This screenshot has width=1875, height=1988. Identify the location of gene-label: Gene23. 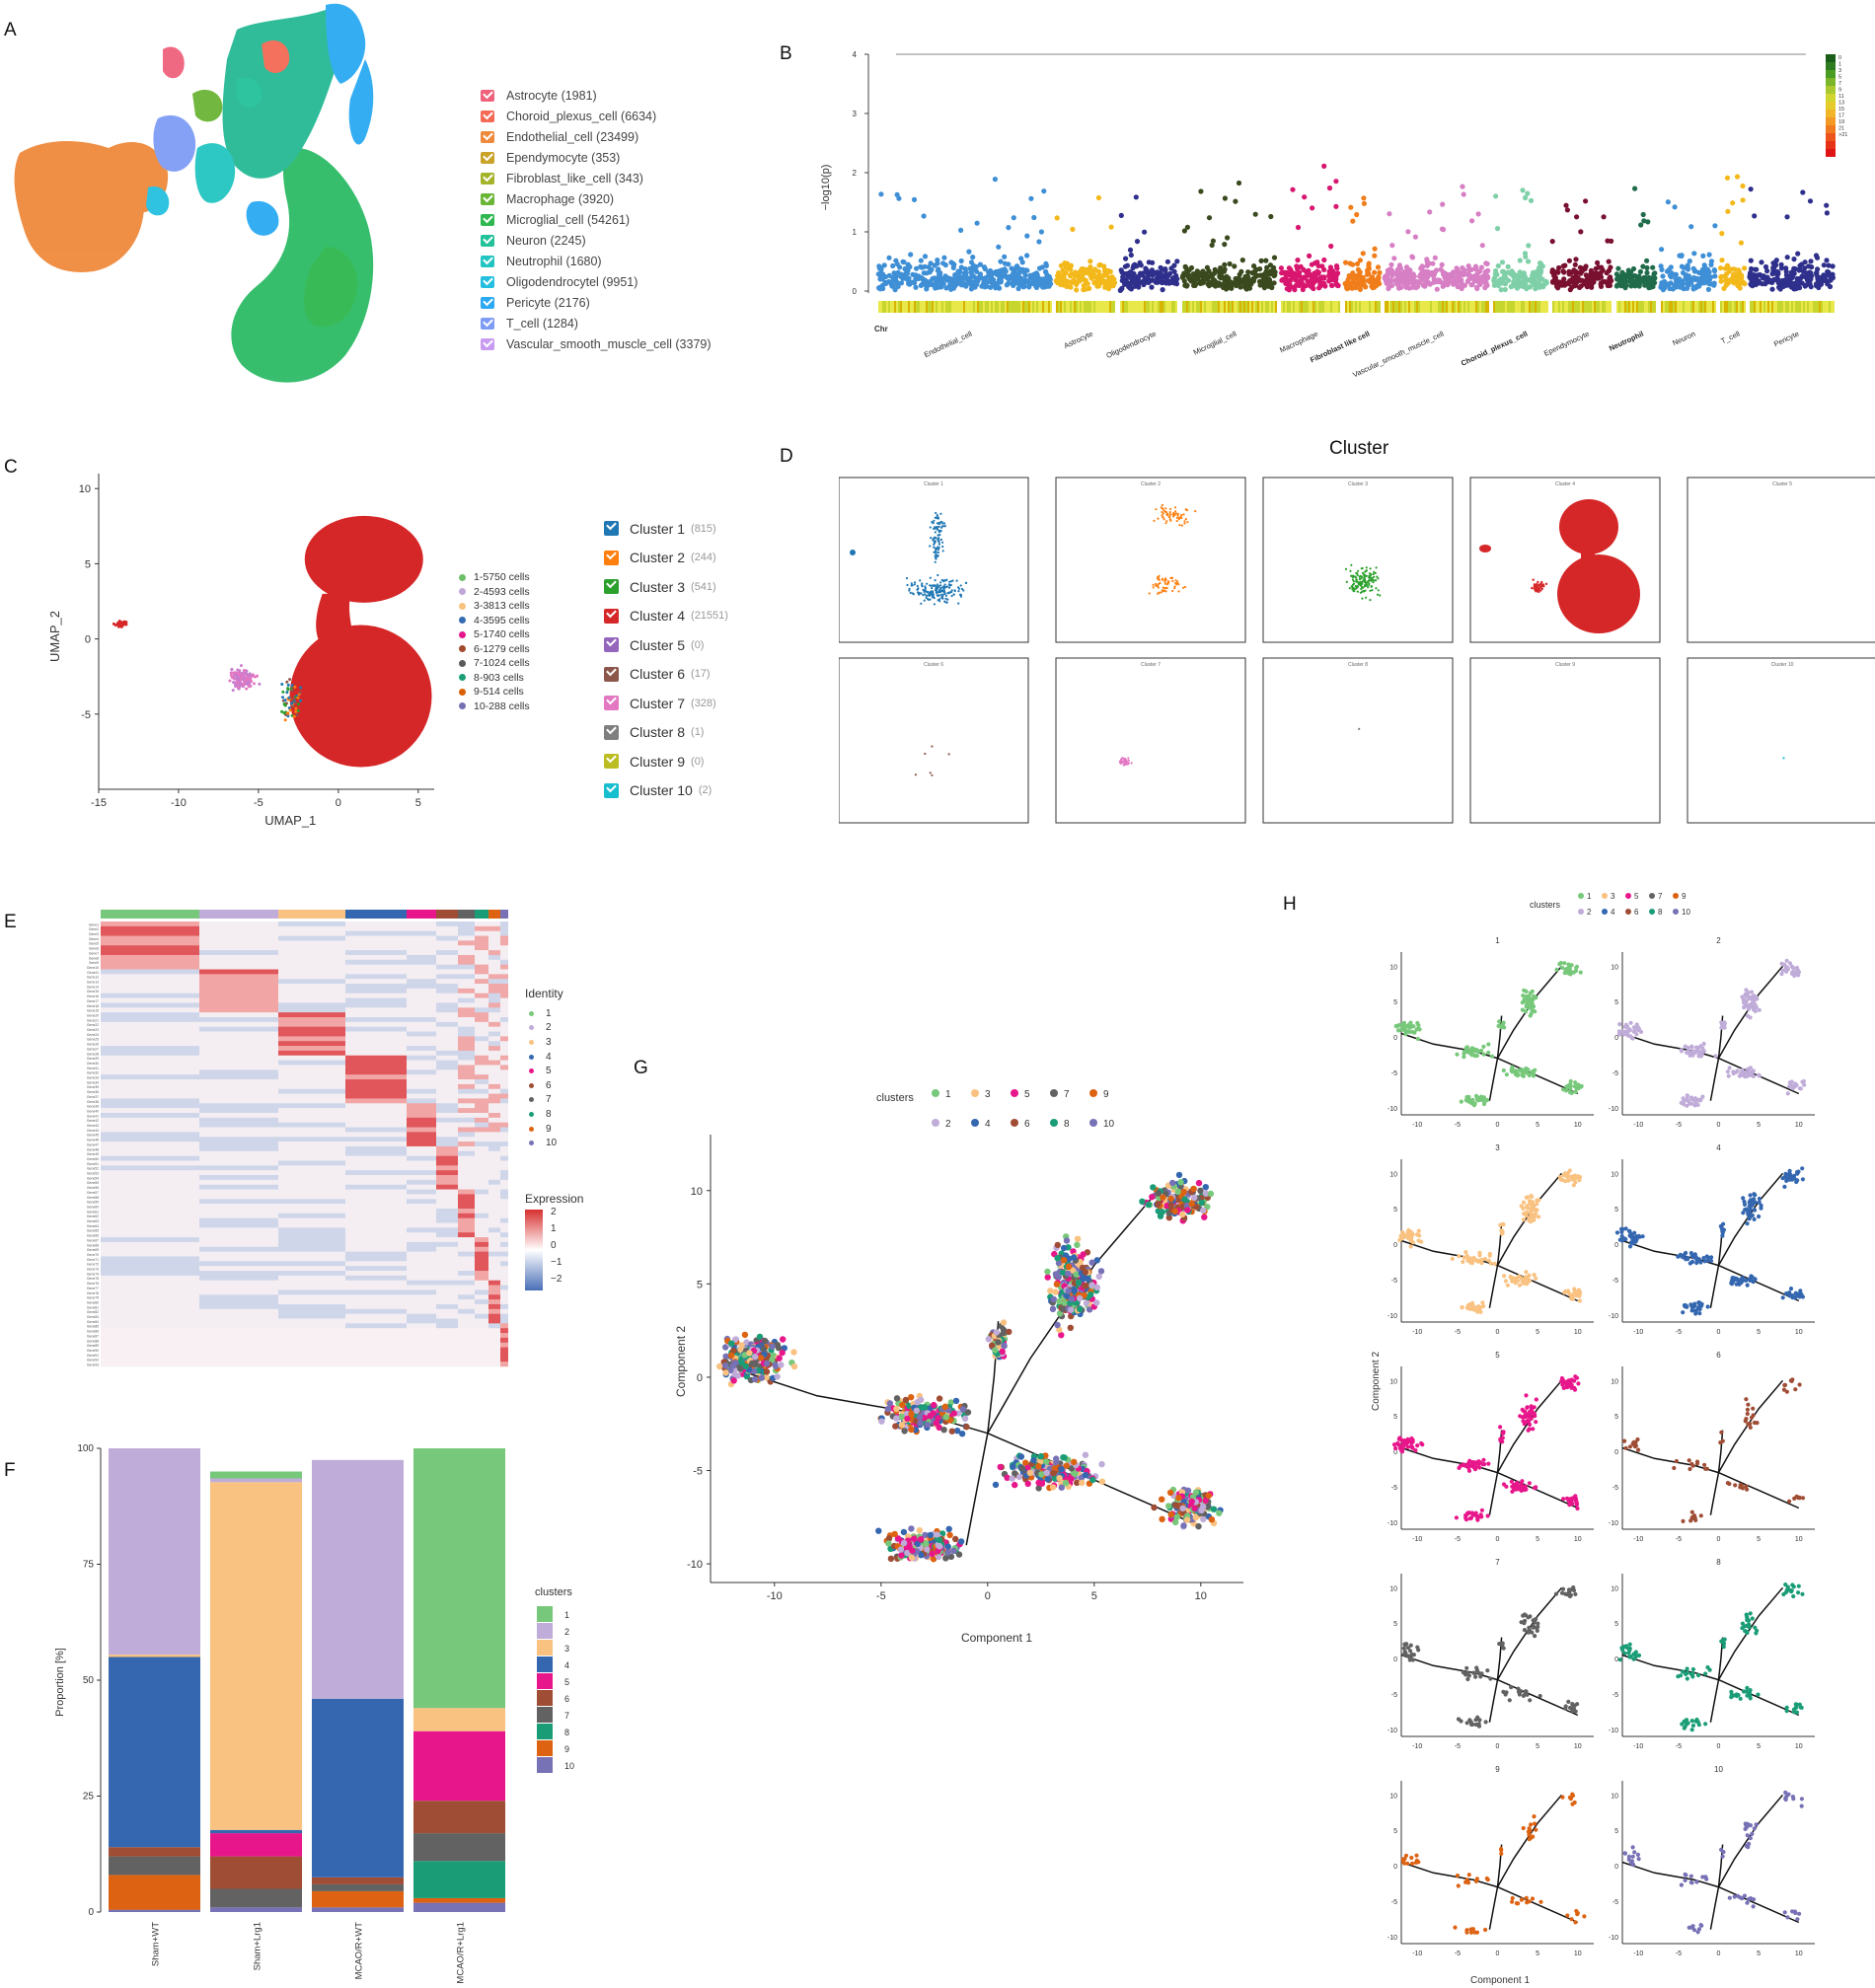
(93, 1030).